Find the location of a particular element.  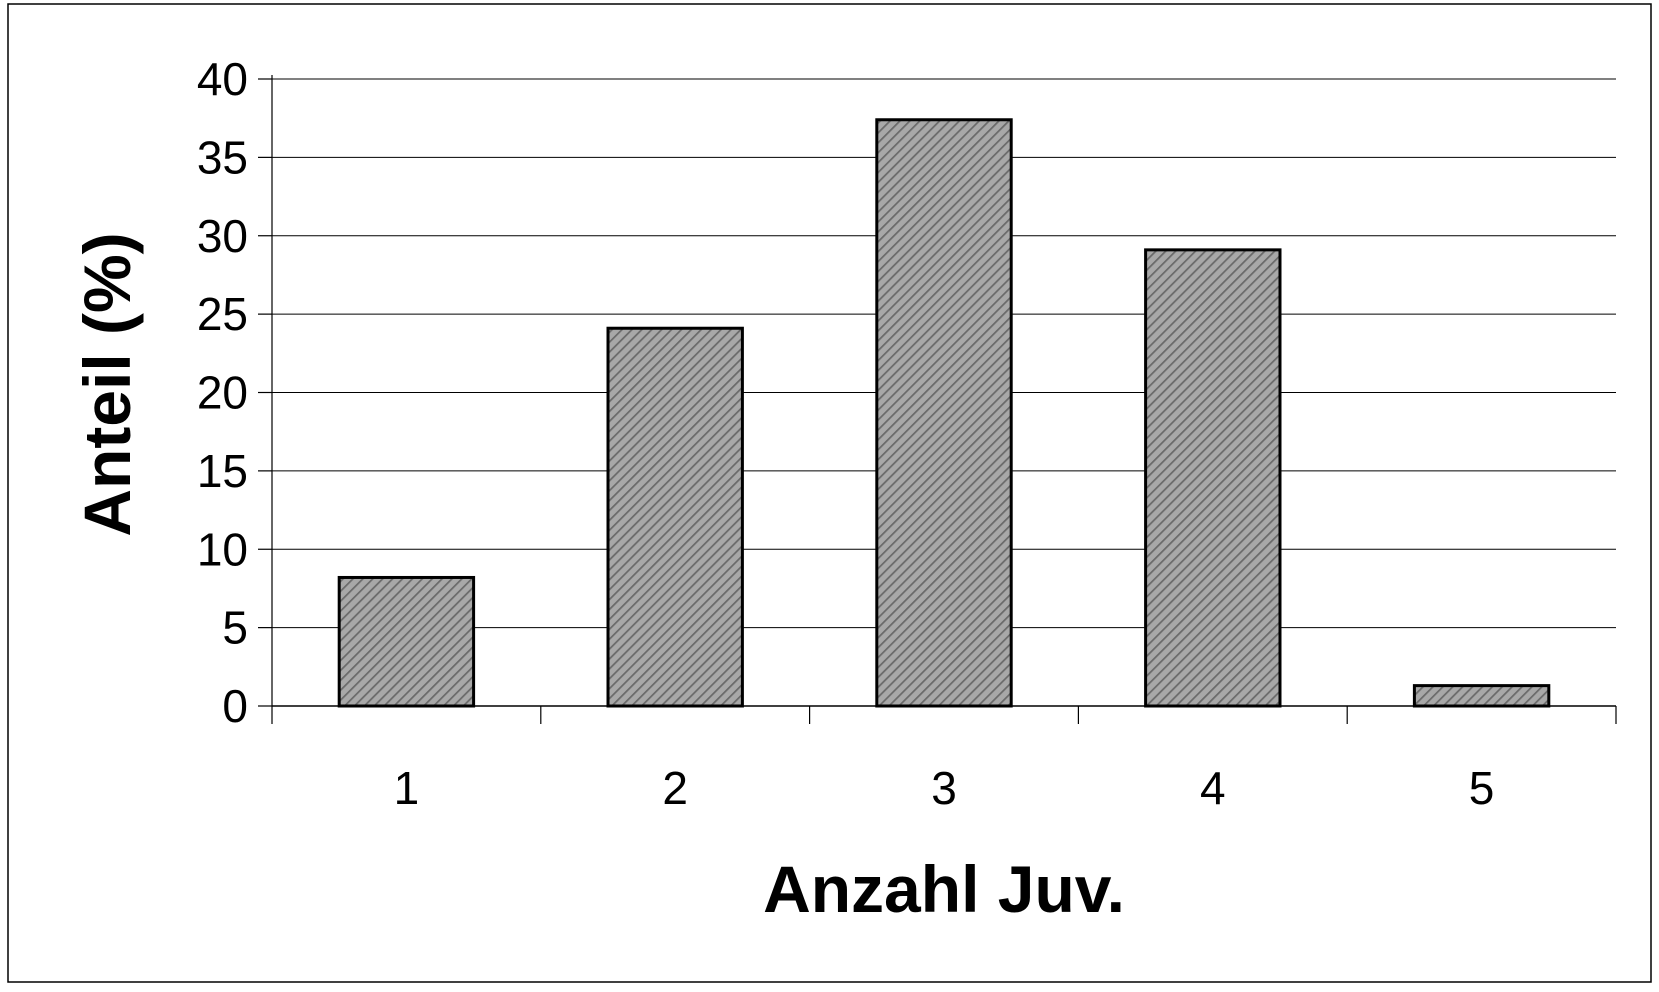

y-axis-ticks: 0 5 10 15 20 25 30 35 40 is located at coordinates (234, 392).